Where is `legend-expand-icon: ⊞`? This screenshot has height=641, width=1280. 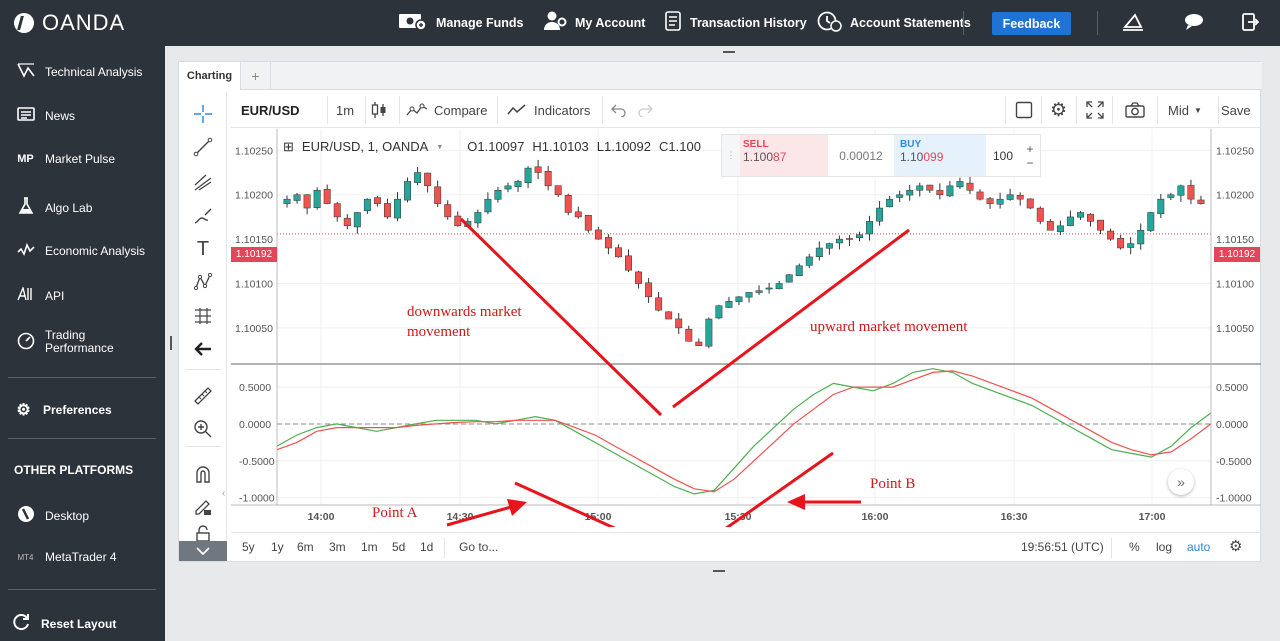
legend-expand-icon: ⊞ is located at coordinates (288, 146).